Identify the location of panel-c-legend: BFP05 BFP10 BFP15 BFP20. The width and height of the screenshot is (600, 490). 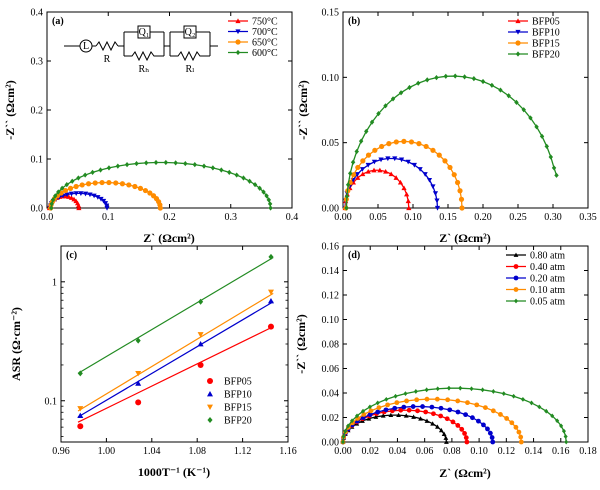
(229, 402).